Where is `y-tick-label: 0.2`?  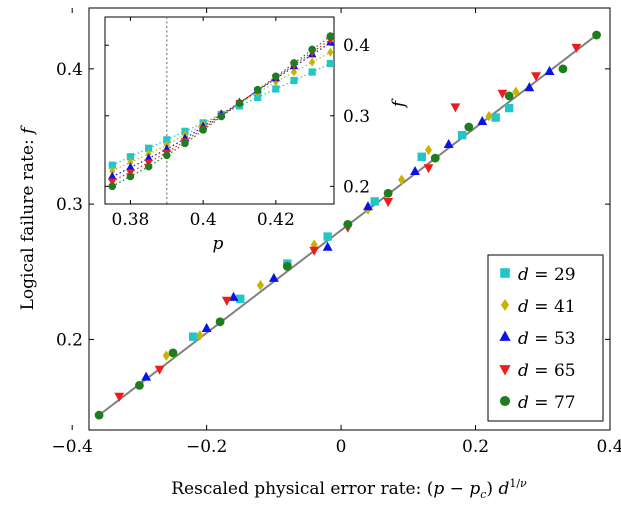
y-tick-label: 0.2 is located at coordinates (69, 340).